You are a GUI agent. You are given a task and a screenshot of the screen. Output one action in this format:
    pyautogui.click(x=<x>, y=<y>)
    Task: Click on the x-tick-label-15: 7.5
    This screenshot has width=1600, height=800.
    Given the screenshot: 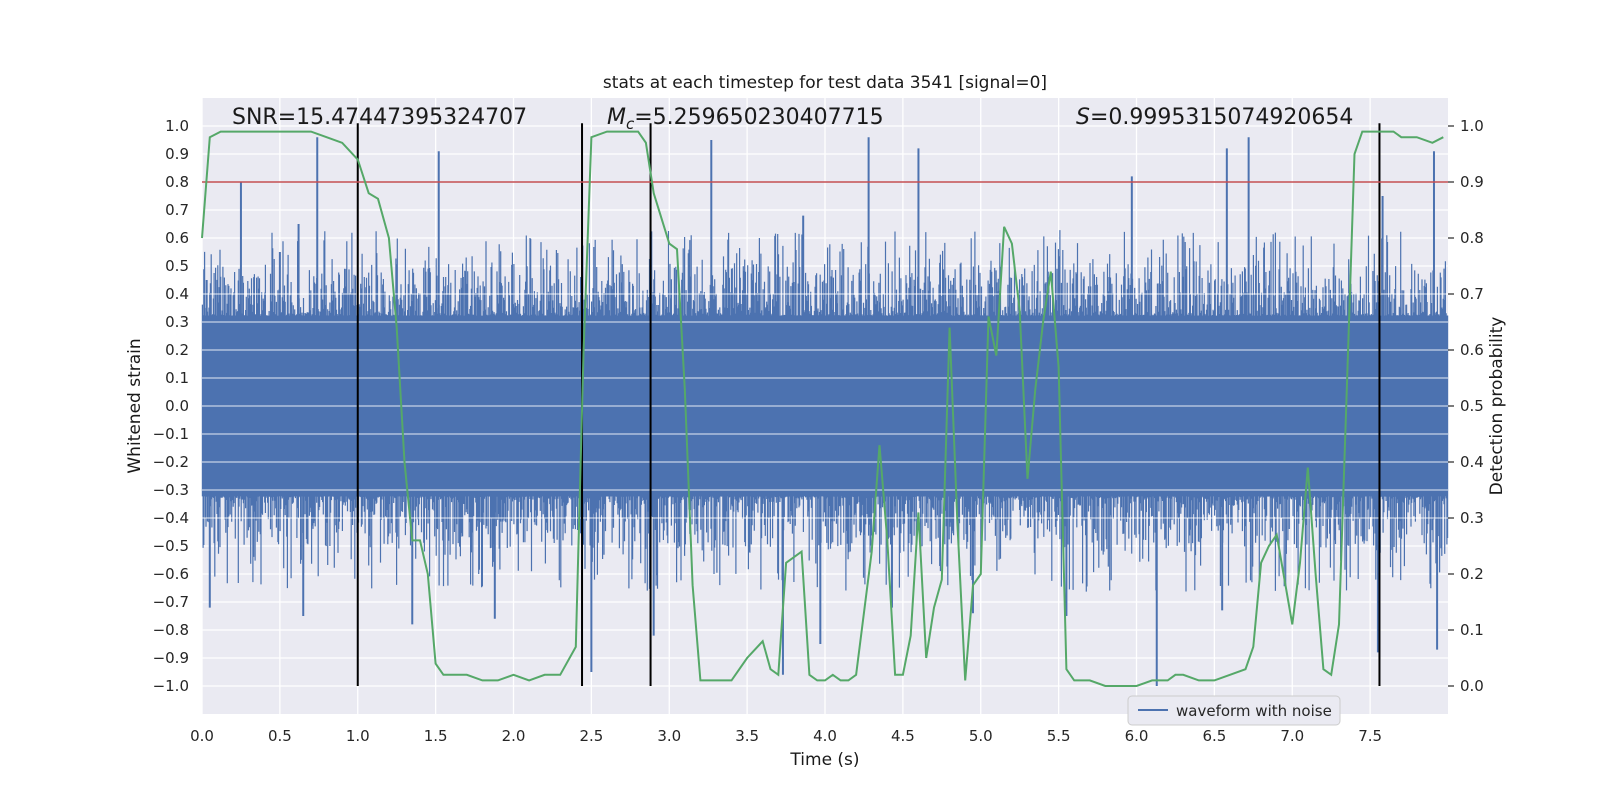 What is the action you would take?
    pyautogui.click(x=1370, y=736)
    